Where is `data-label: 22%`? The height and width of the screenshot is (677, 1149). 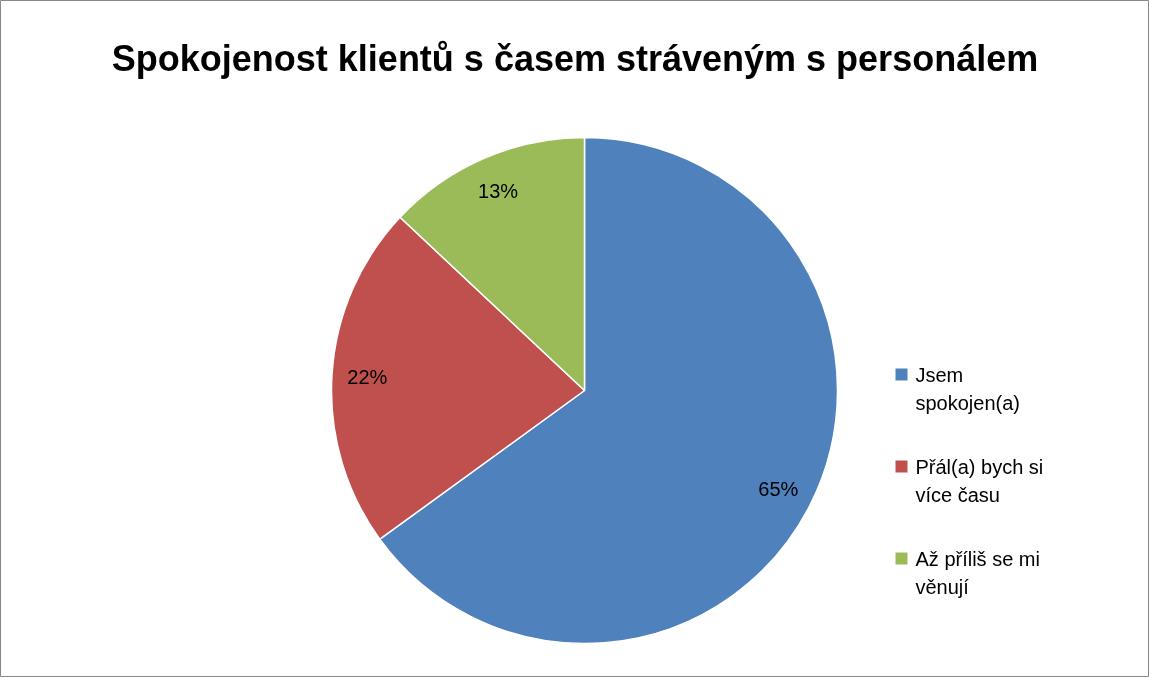
data-label: 22% is located at coordinates (367, 376).